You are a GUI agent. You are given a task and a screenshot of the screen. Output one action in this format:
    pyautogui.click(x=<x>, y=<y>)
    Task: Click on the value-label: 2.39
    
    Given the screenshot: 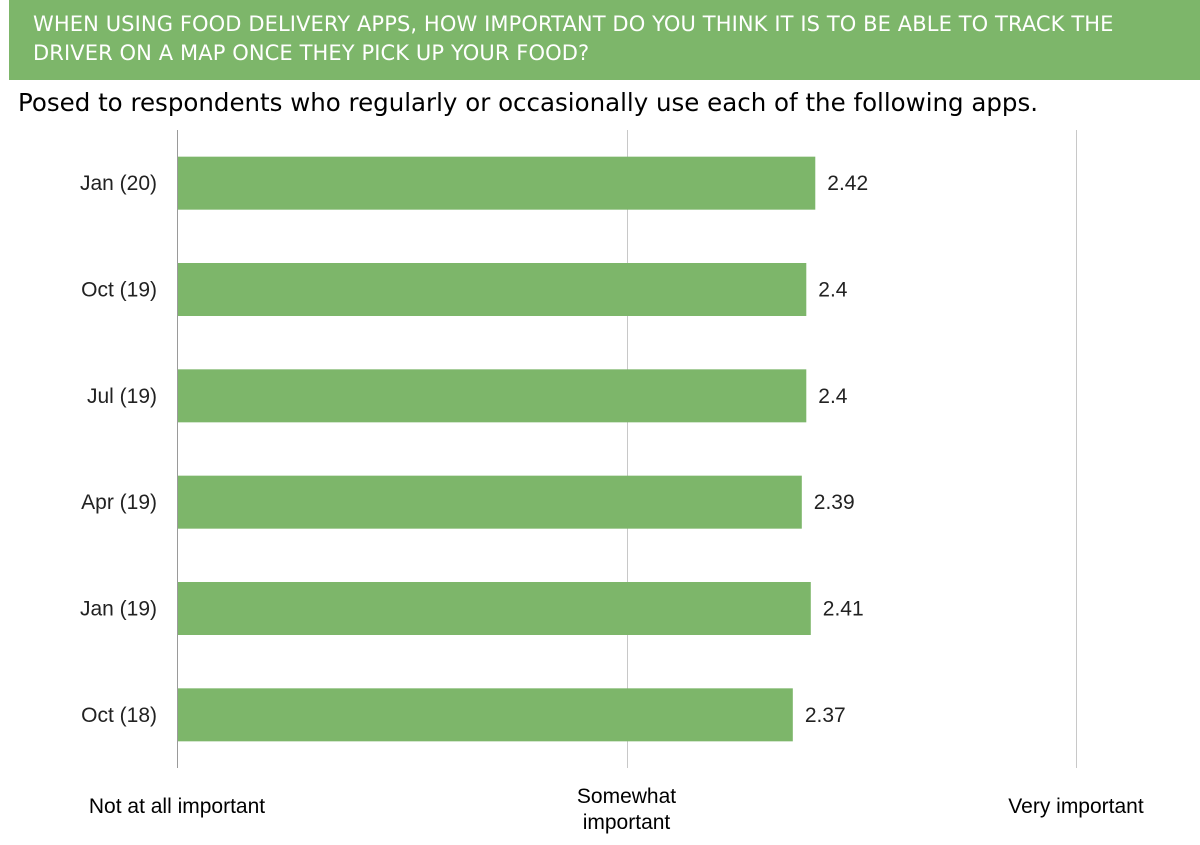 What is the action you would take?
    pyautogui.click(x=834, y=502)
    